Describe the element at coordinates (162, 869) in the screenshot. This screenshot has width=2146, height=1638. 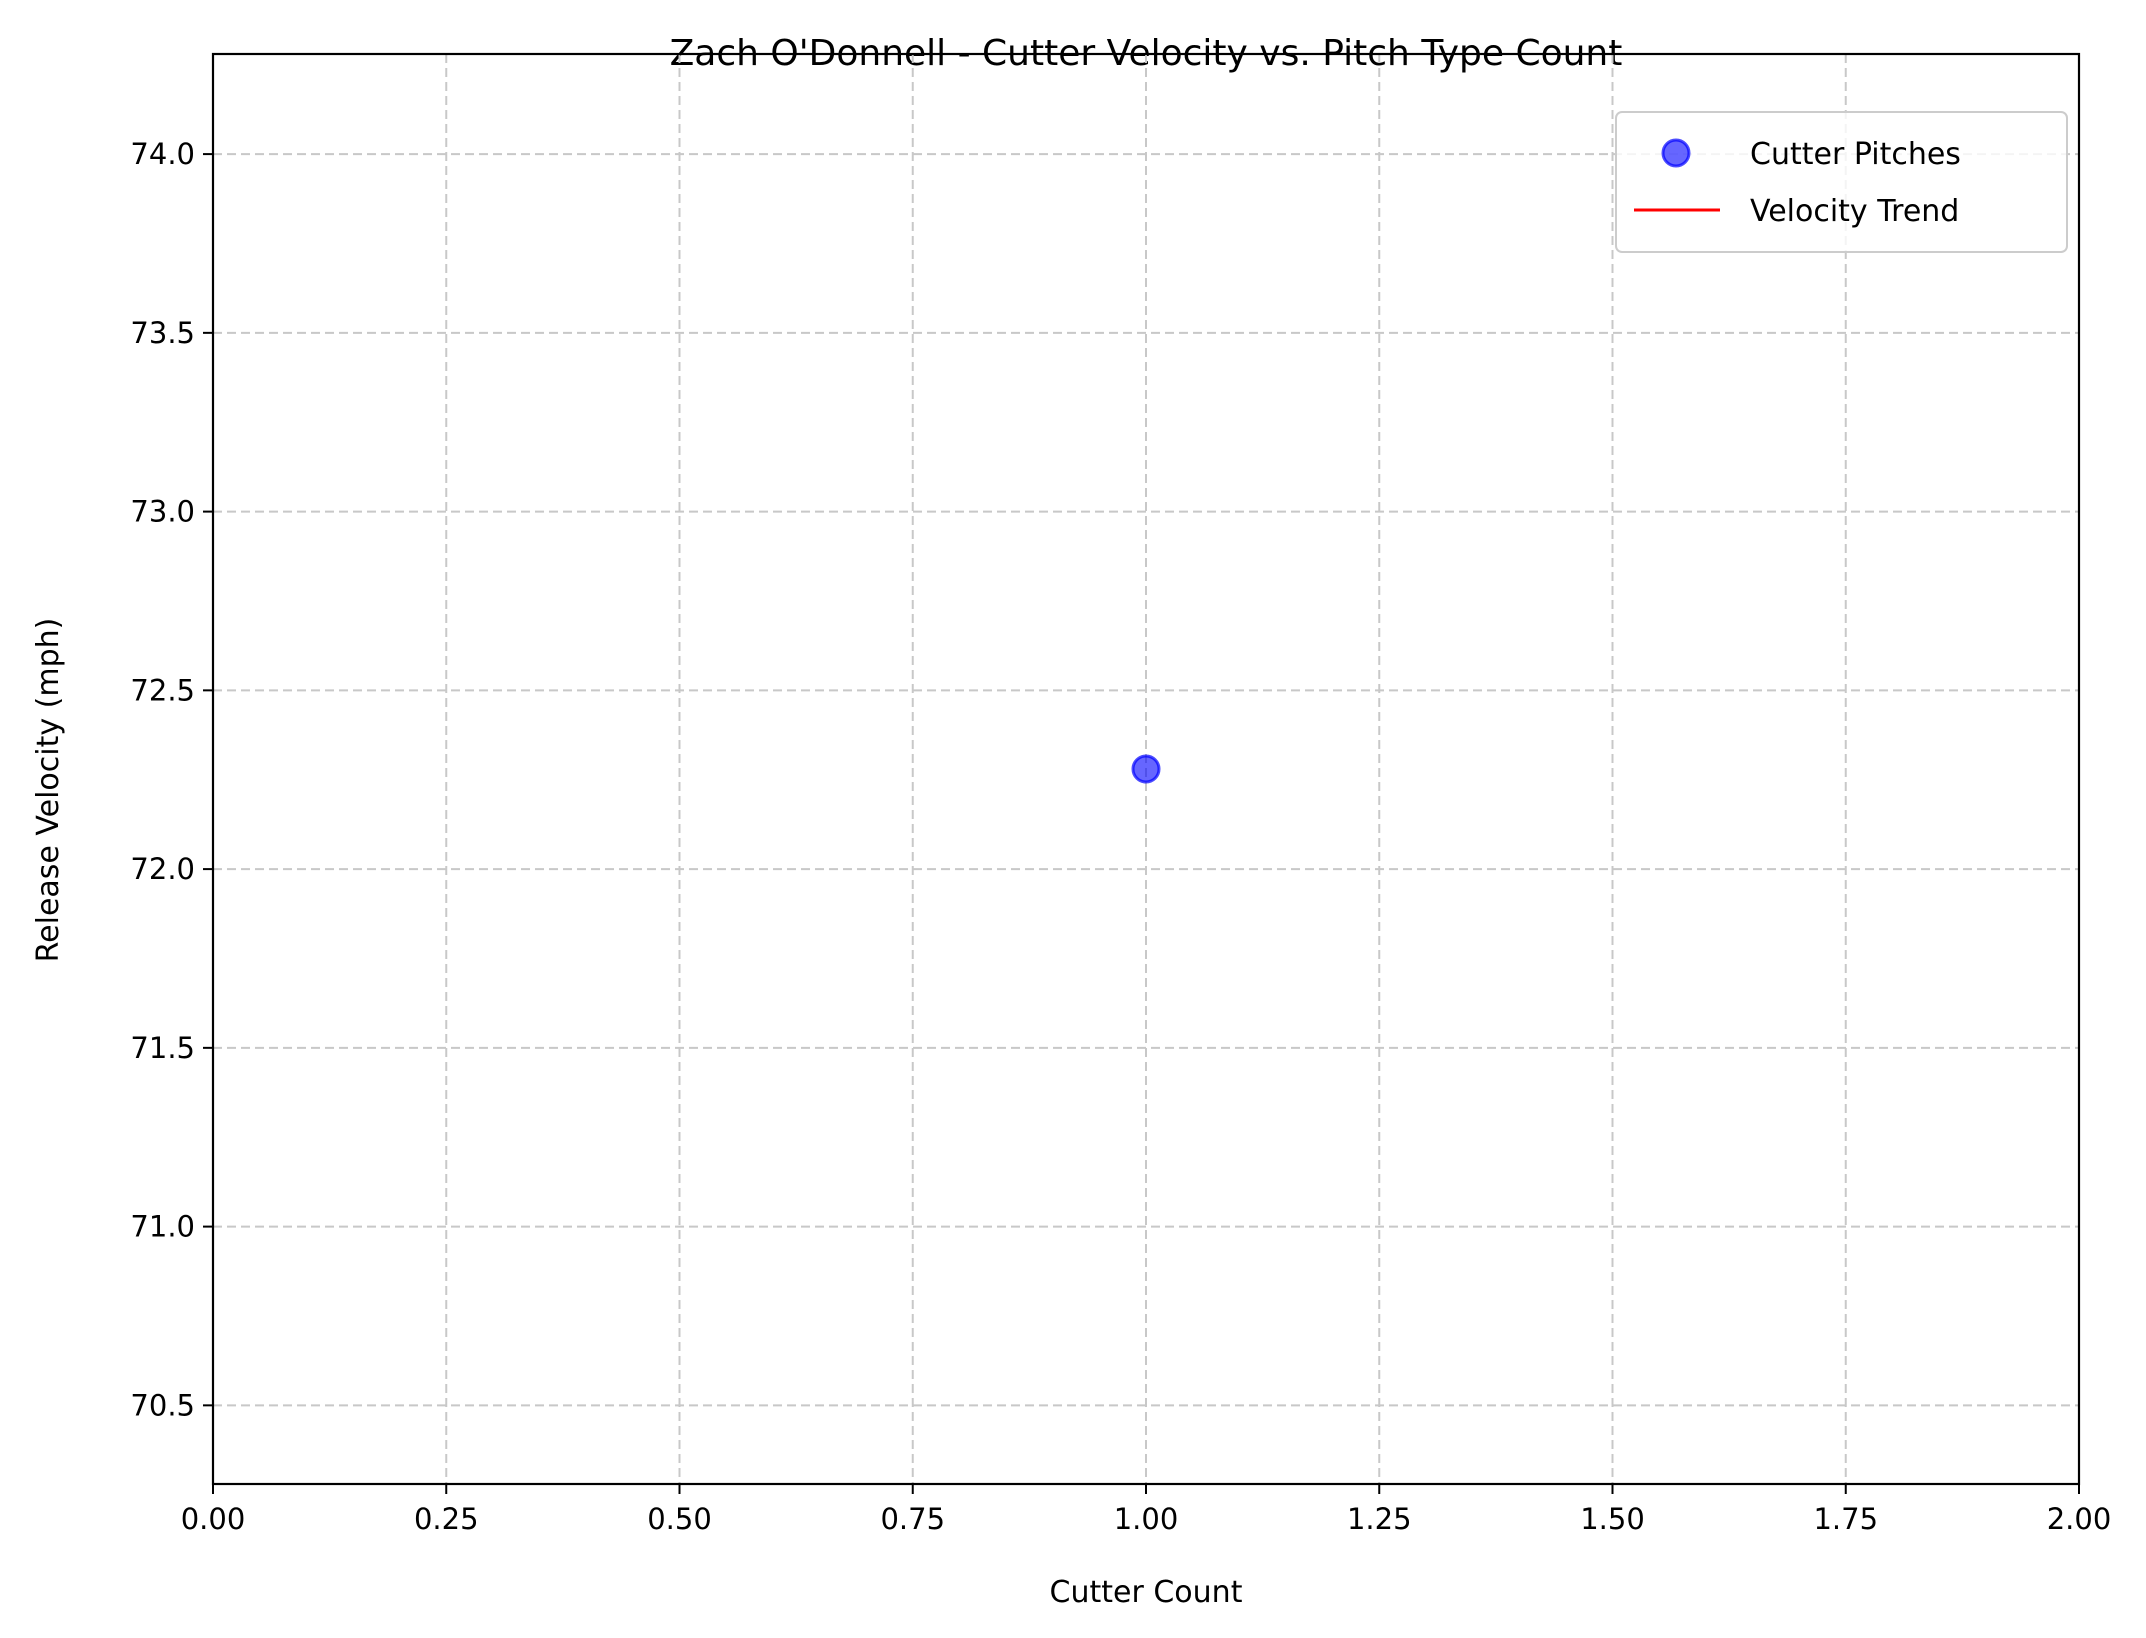
I see `y-tick-label: 72.0` at that location.